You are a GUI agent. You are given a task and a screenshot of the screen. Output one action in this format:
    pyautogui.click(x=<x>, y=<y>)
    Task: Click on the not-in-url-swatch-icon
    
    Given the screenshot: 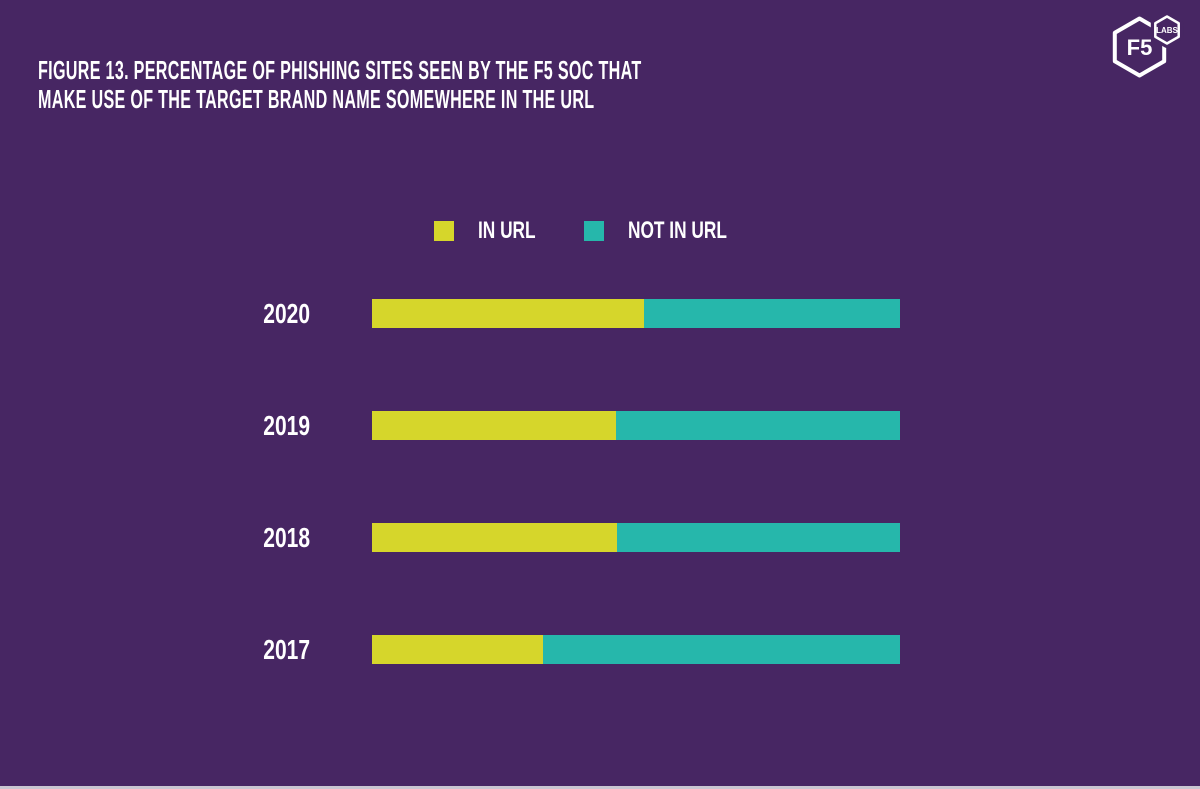 What is the action you would take?
    pyautogui.click(x=594, y=231)
    